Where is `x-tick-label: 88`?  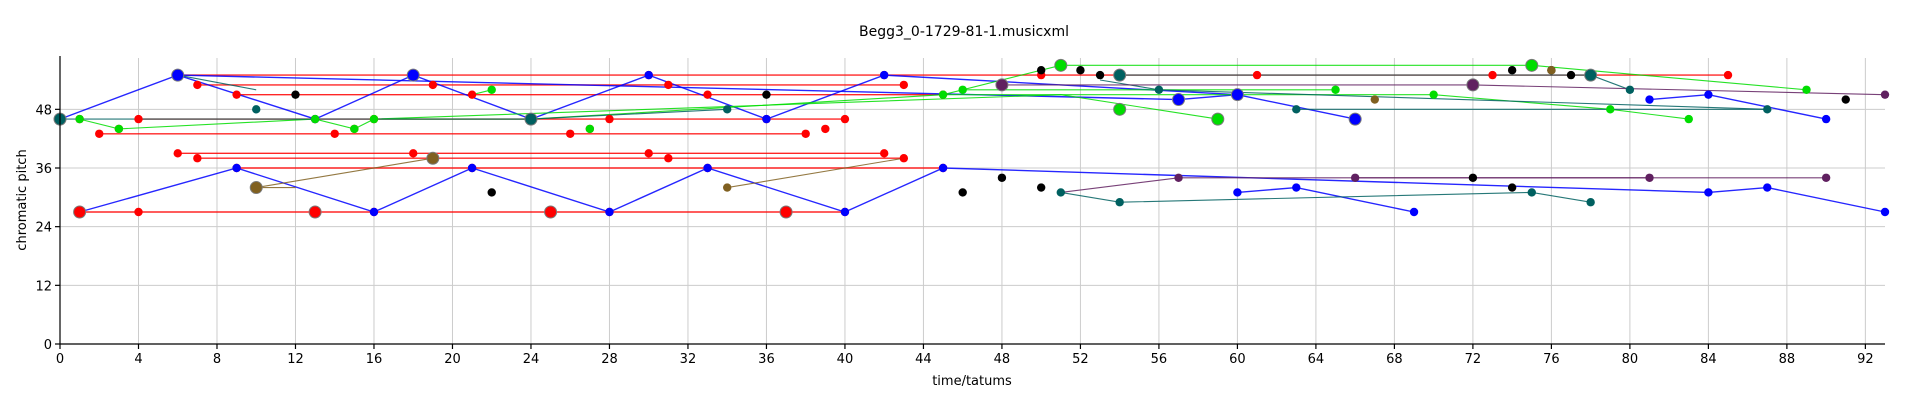 x-tick-label: 88 is located at coordinates (1787, 359).